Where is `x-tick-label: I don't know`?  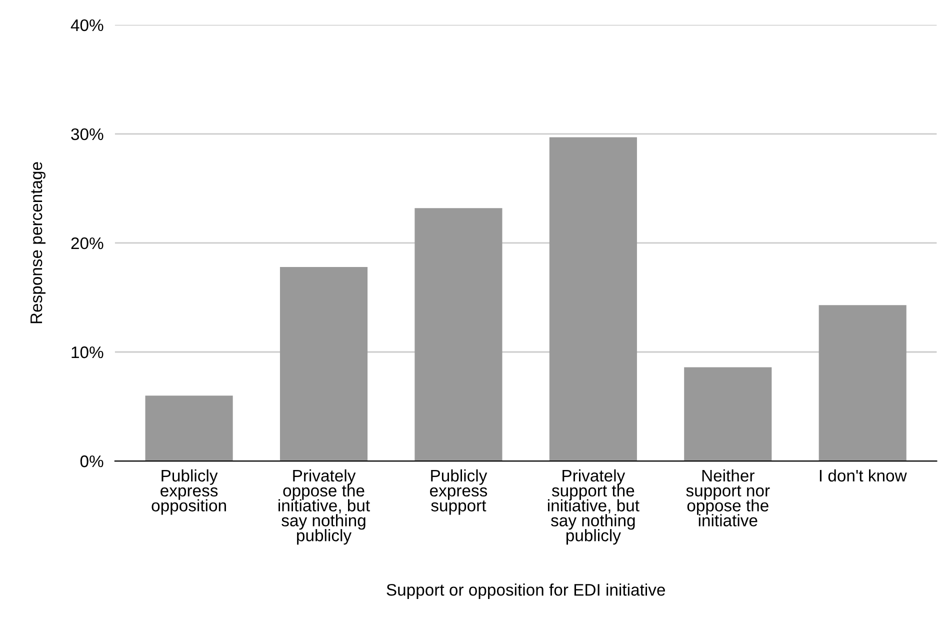 x-tick-label: I don't know is located at coordinates (863, 475).